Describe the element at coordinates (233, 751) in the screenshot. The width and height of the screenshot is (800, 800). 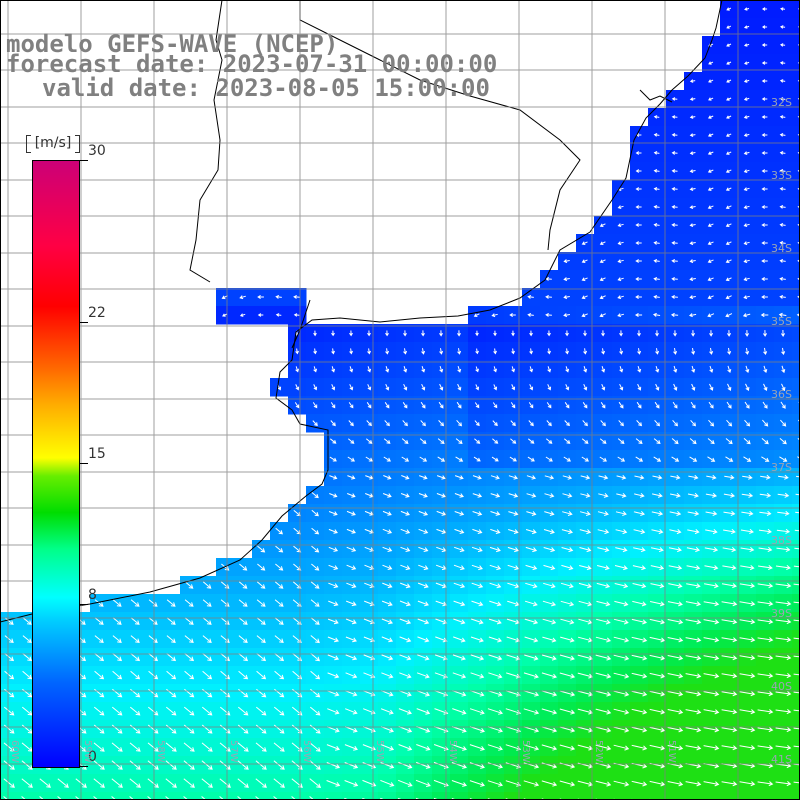
I see `longitude-label: 57W` at that location.